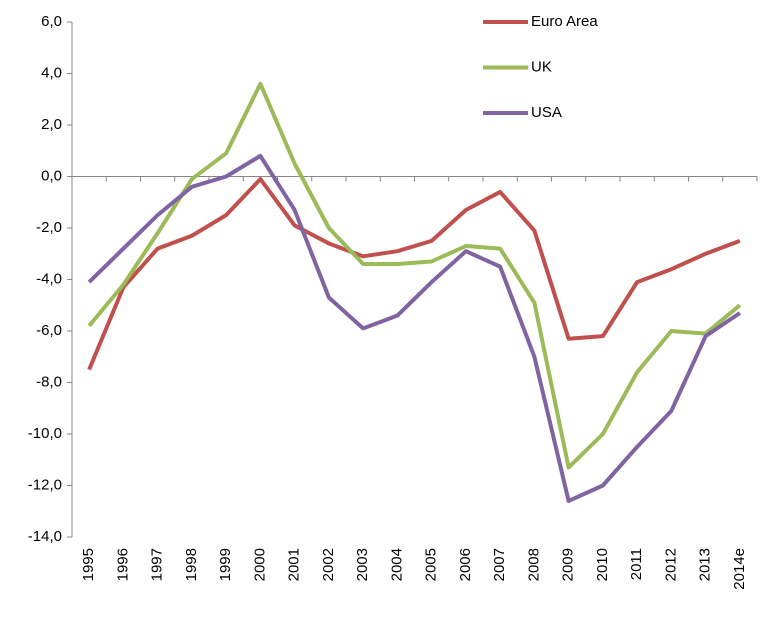  I want to click on x-tick-label: 2001, so click(294, 564).